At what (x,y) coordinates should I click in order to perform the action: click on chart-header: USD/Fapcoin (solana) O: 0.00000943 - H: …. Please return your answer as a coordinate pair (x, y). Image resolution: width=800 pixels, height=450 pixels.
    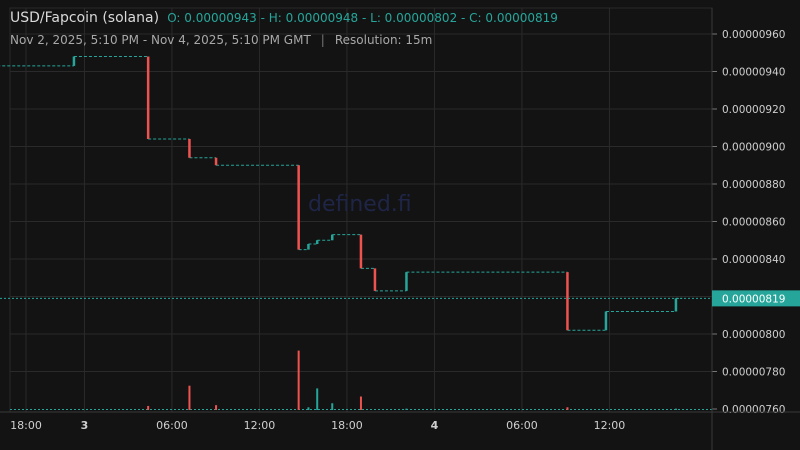
    Looking at the image, I should click on (284, 18).